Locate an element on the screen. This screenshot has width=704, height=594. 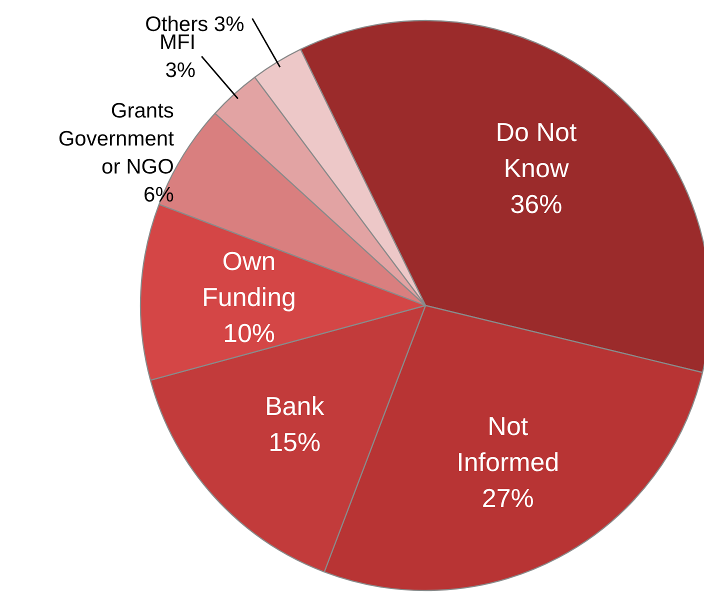
slice-label: Own Funding is located at coordinates (249, 279).